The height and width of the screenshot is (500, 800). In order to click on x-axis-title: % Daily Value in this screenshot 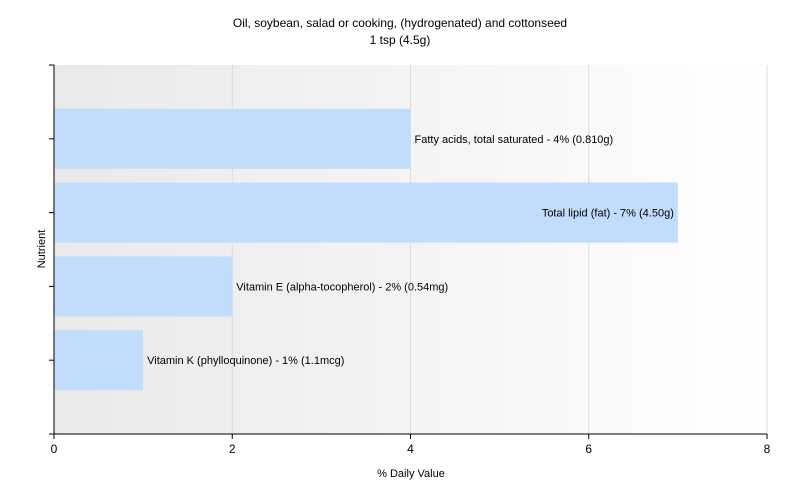, I will do `click(411, 474)`.